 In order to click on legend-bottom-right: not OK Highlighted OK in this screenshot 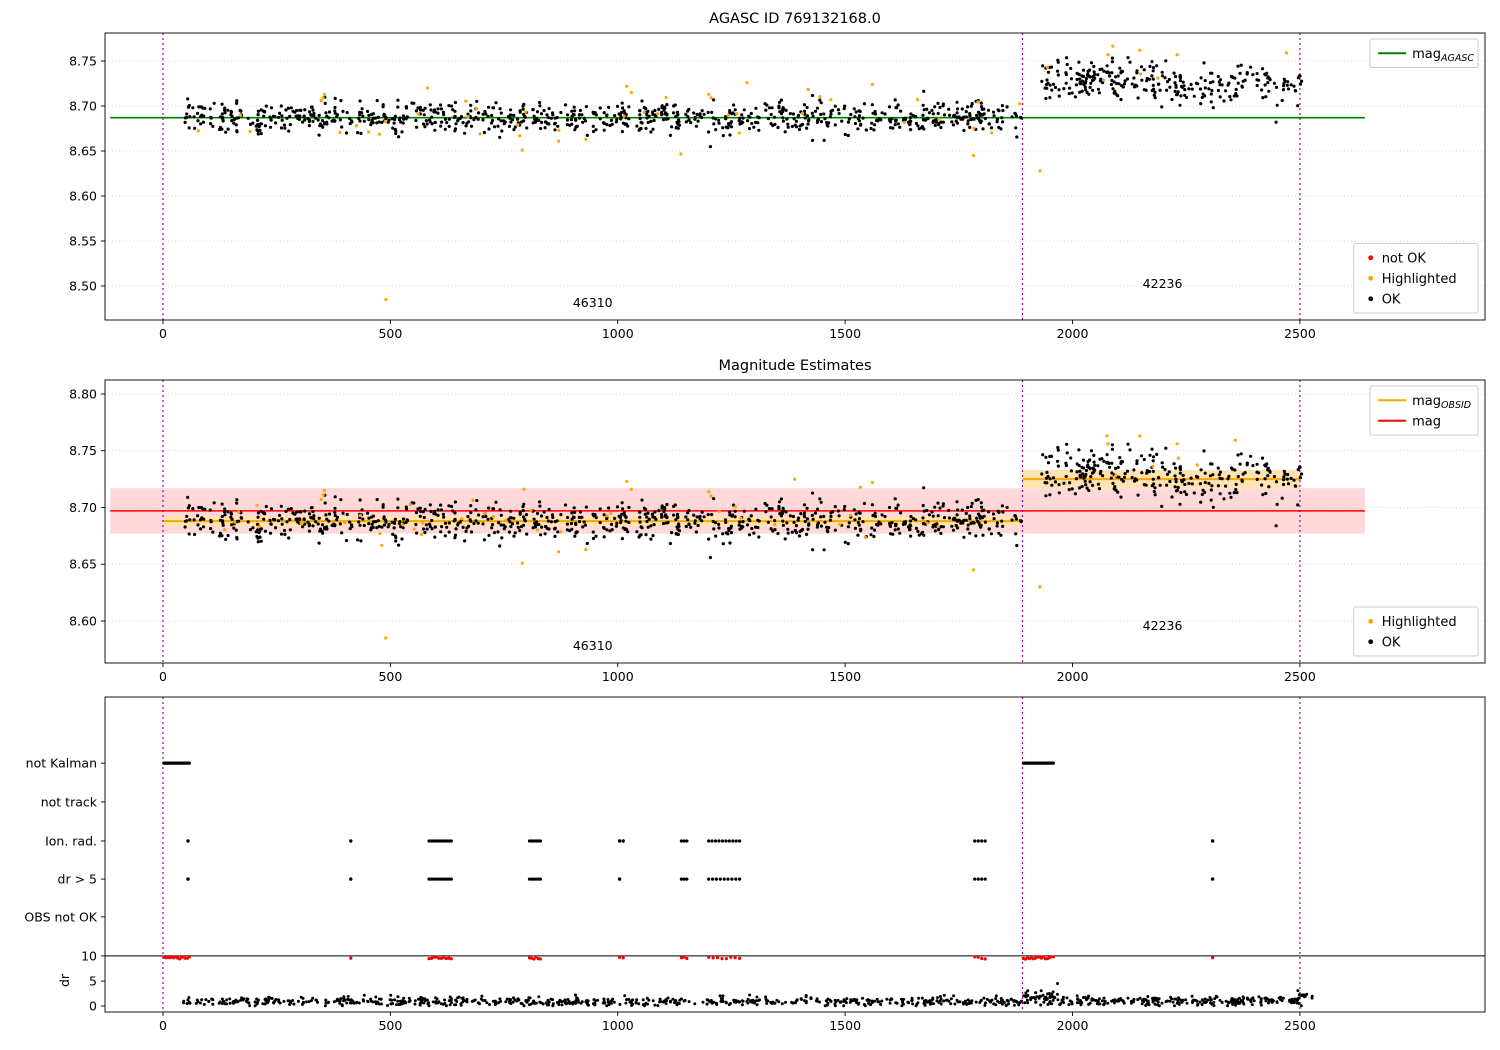, I will do `click(1416, 278)`.